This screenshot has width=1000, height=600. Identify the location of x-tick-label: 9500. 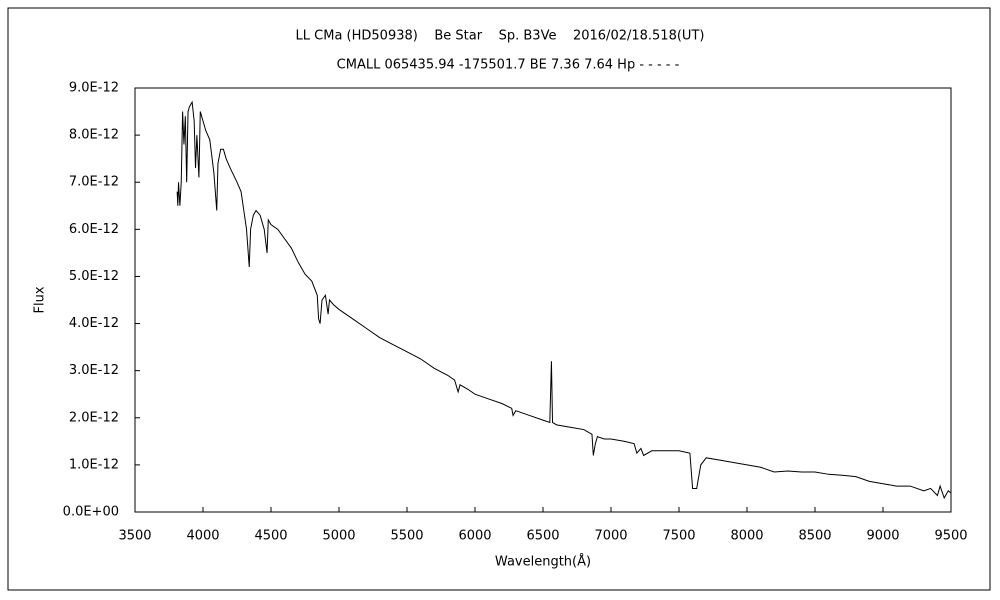
(950, 536).